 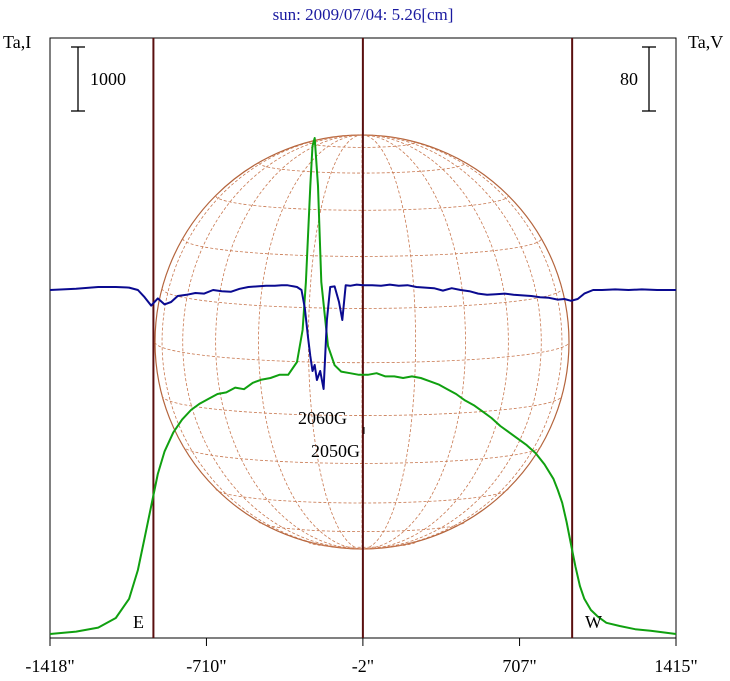 I want to click on x-tick-label: -1418", so click(x=49, y=666).